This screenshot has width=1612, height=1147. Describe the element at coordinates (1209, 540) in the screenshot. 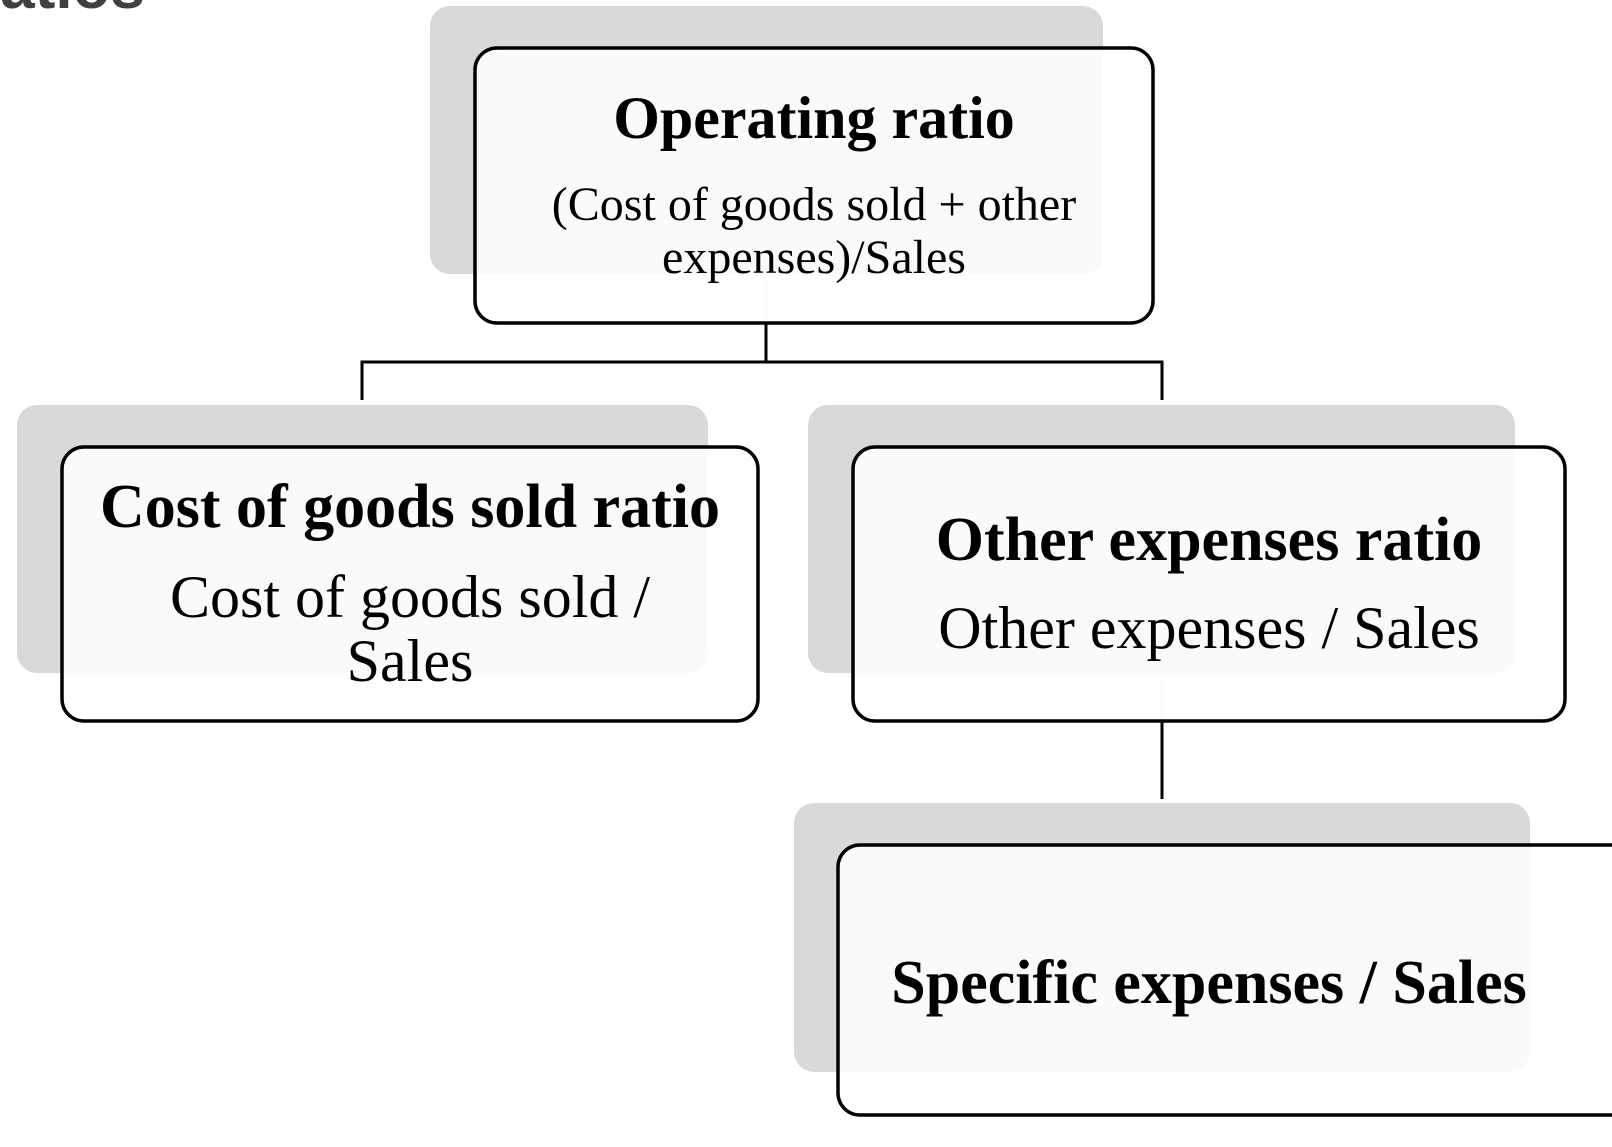

I see `node-title: Other expenses ratio` at that location.